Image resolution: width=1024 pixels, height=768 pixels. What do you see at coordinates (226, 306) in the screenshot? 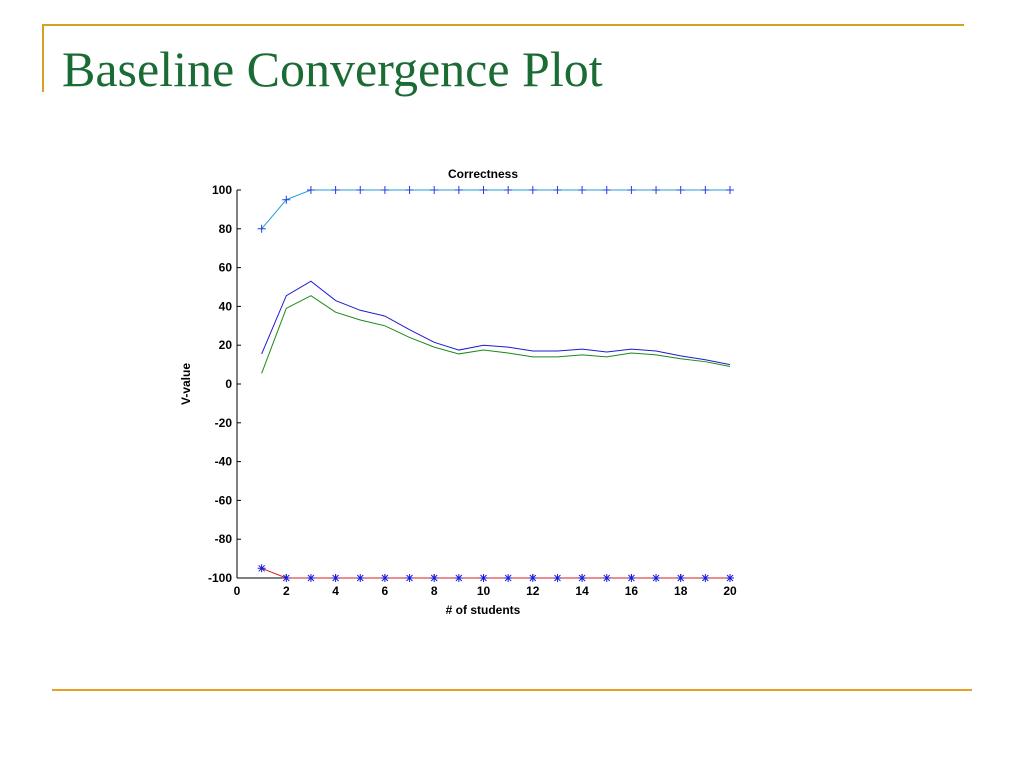
I see `y-tick-label: 40` at bounding box center [226, 306].